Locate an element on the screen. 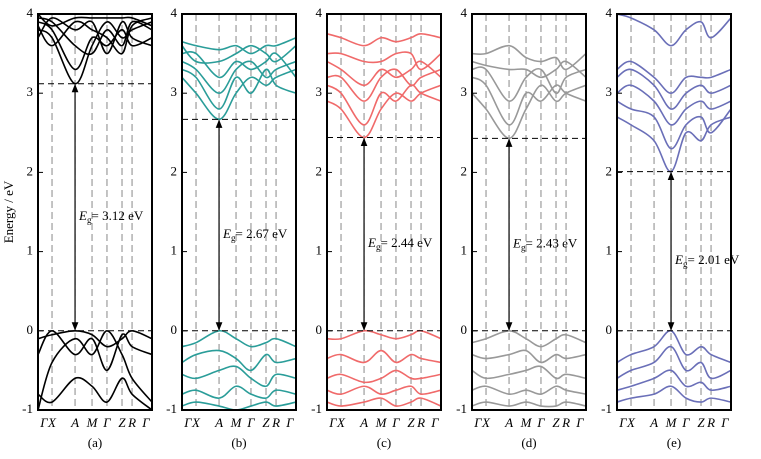 This screenshot has height=459, width=761. gap-annotation: Eg= 2.43 eV is located at coordinates (545, 244).